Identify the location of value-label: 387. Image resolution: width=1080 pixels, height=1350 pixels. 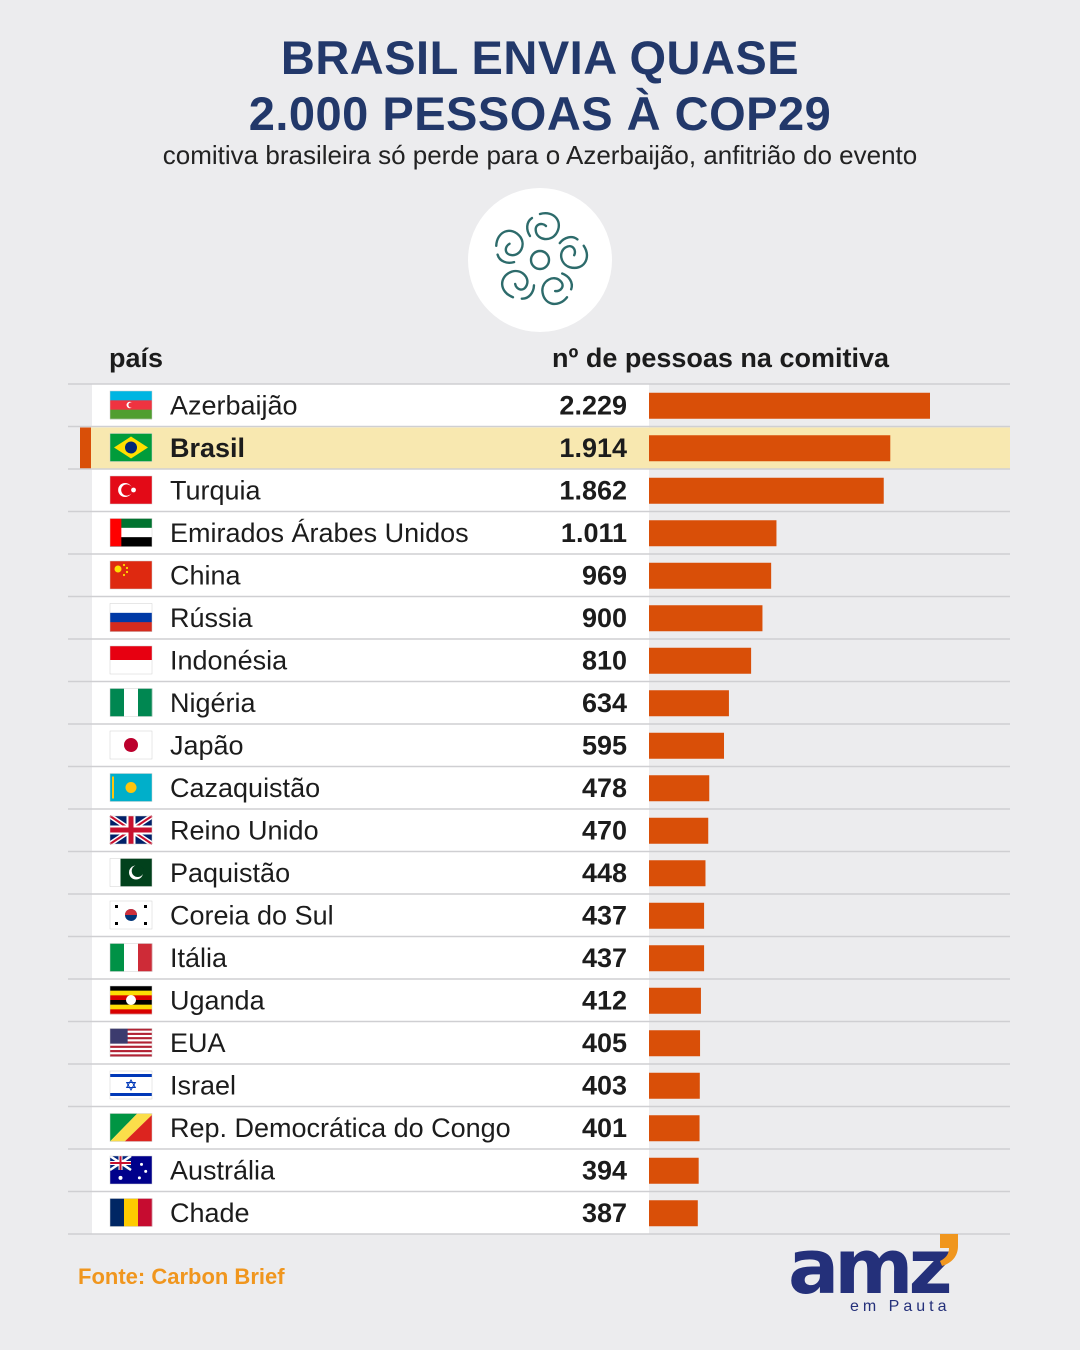
(604, 1213).